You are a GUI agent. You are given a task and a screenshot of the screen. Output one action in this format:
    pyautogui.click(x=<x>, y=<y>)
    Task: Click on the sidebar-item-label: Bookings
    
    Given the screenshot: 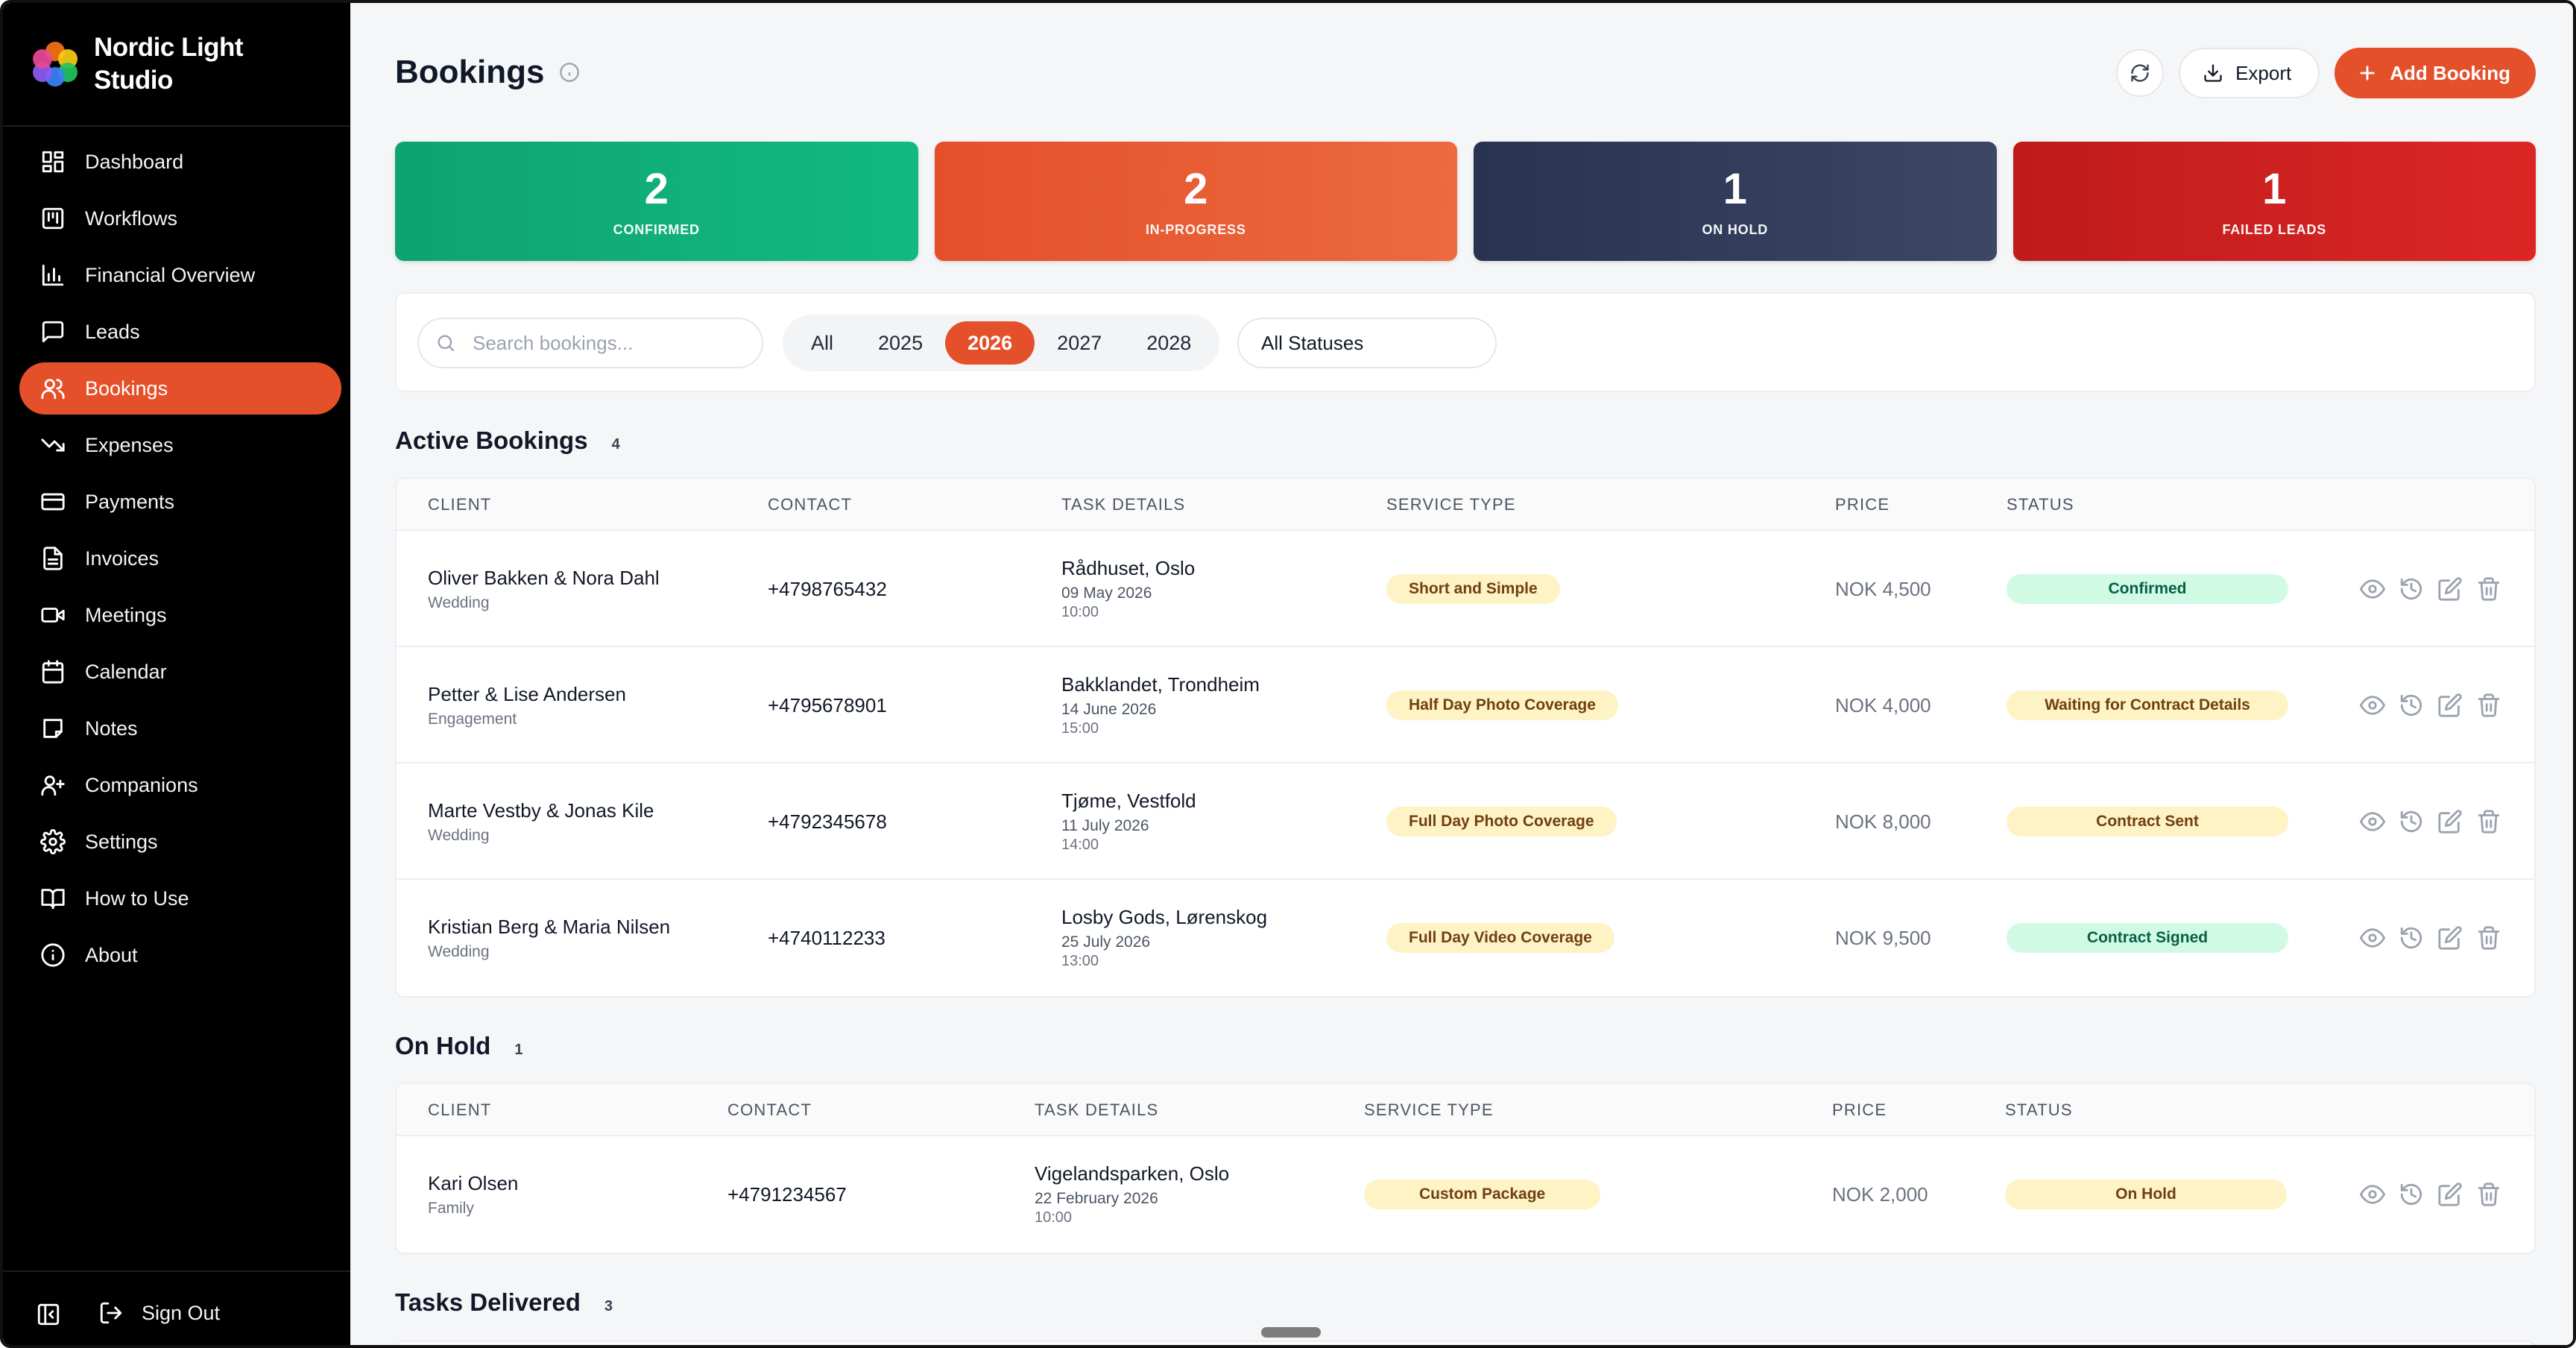 What is the action you would take?
    pyautogui.click(x=126, y=388)
    